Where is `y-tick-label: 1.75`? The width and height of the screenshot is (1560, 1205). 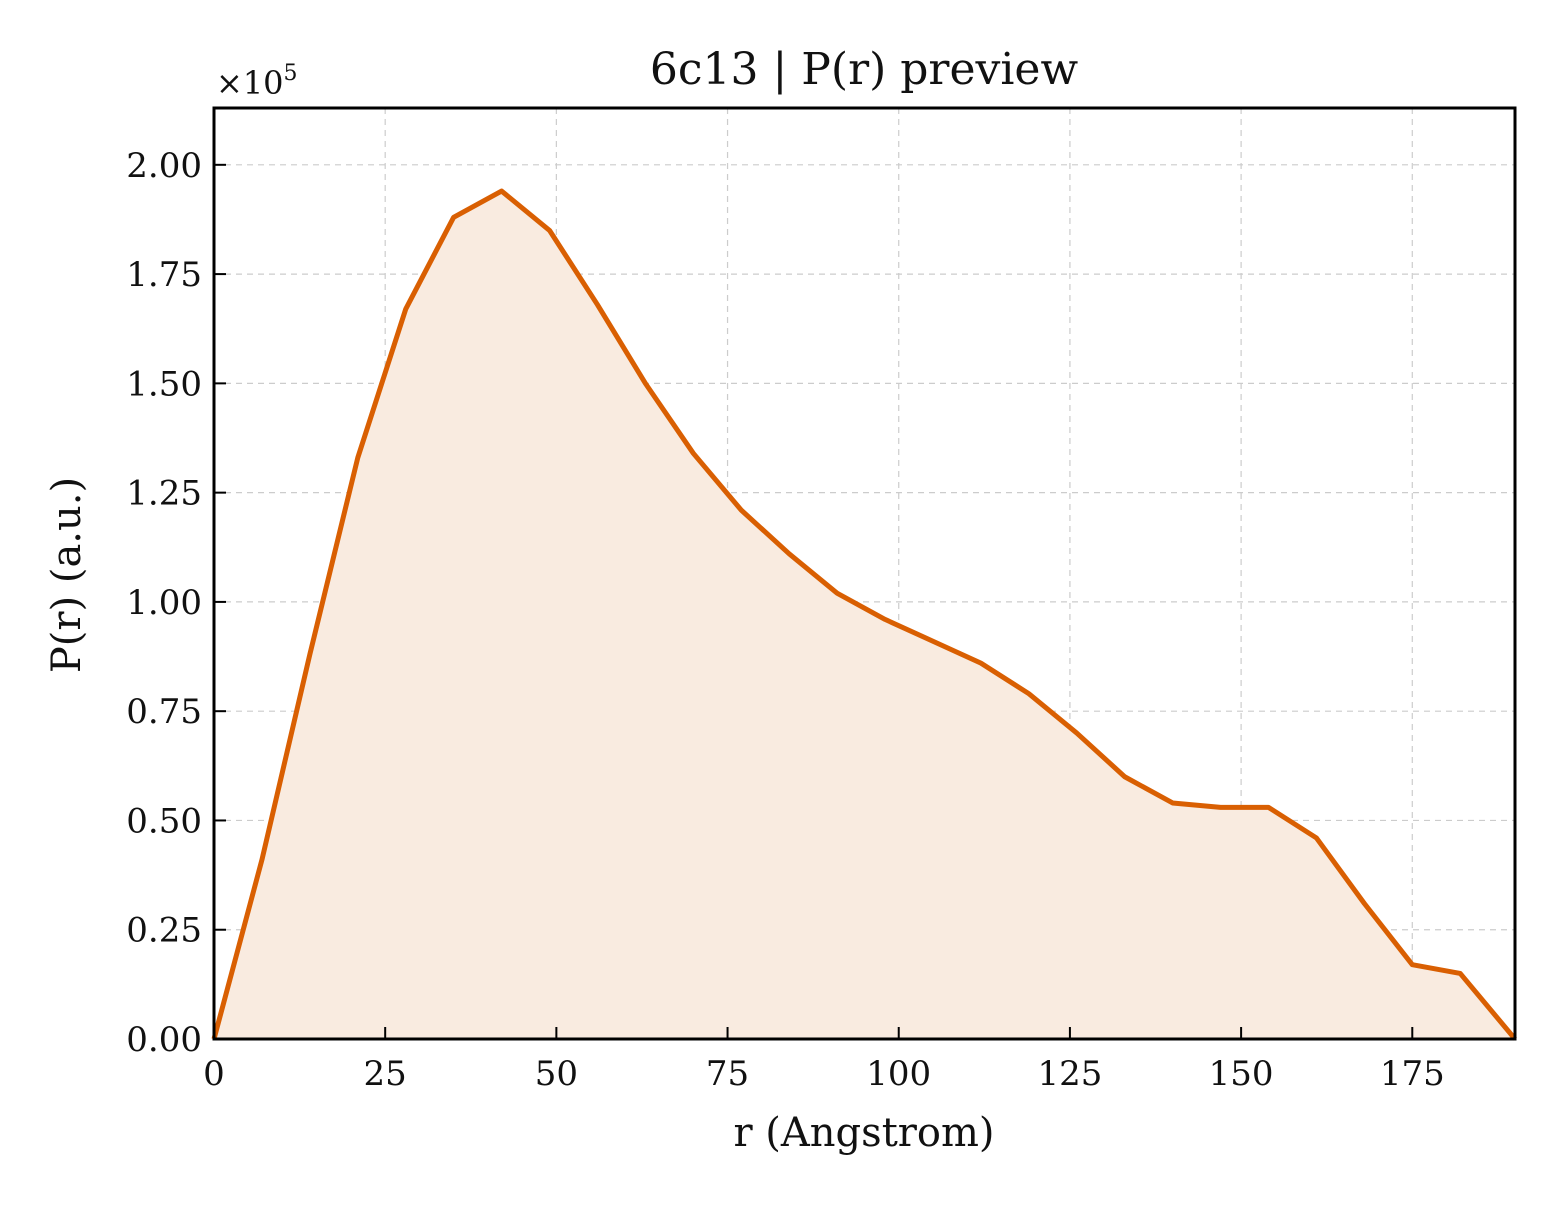
y-tick-label: 1.75 is located at coordinates (164, 275).